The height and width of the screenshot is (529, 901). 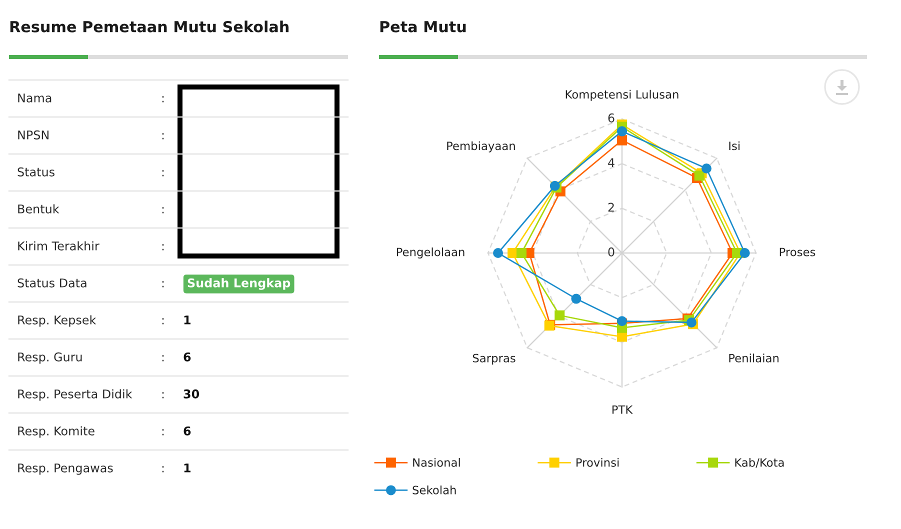 What do you see at coordinates (192, 393) in the screenshot?
I see `text: 30` at bounding box center [192, 393].